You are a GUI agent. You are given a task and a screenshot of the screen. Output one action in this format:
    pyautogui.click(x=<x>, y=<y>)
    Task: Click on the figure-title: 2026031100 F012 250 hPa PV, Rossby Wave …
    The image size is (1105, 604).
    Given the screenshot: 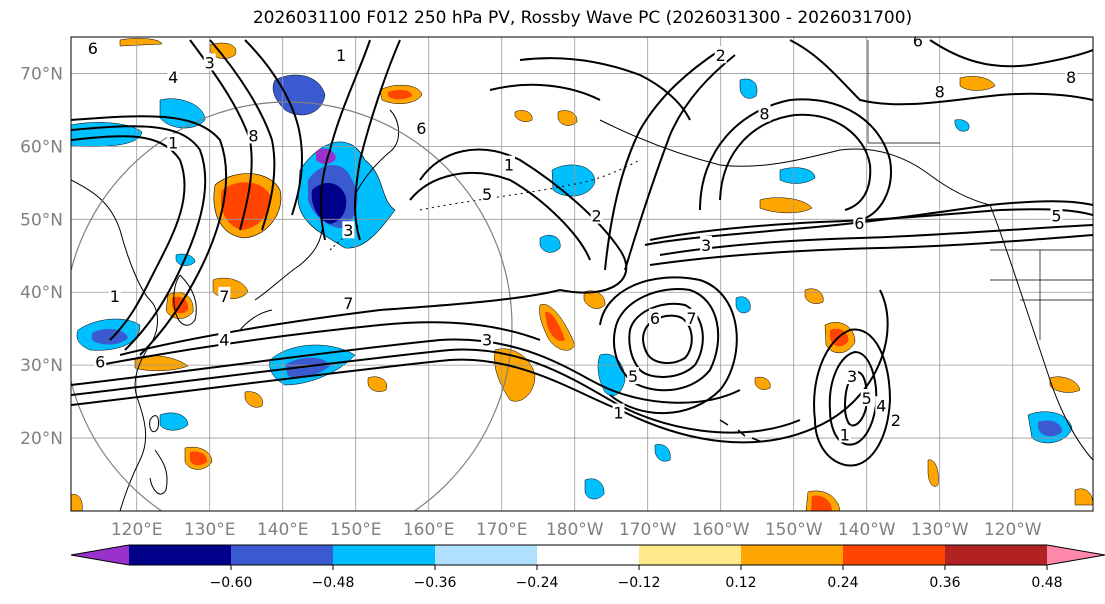 What is the action you would take?
    pyautogui.click(x=582, y=18)
    